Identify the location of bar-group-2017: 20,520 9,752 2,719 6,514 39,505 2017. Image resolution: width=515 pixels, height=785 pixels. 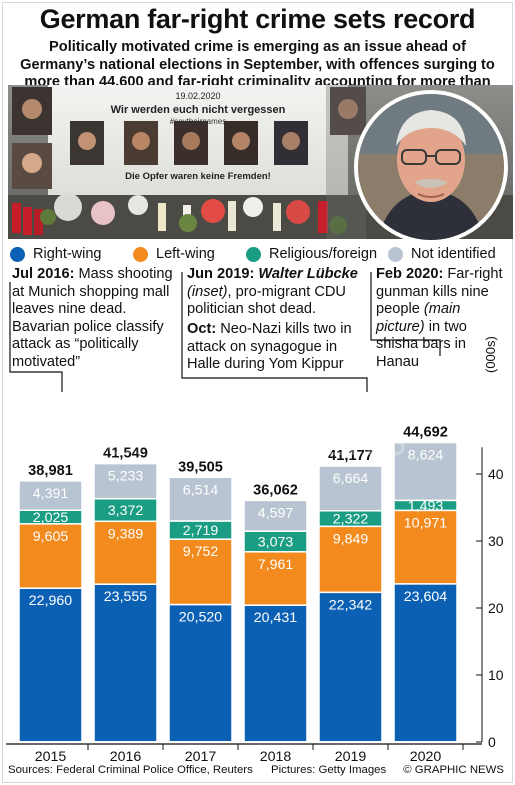
(203, 612).